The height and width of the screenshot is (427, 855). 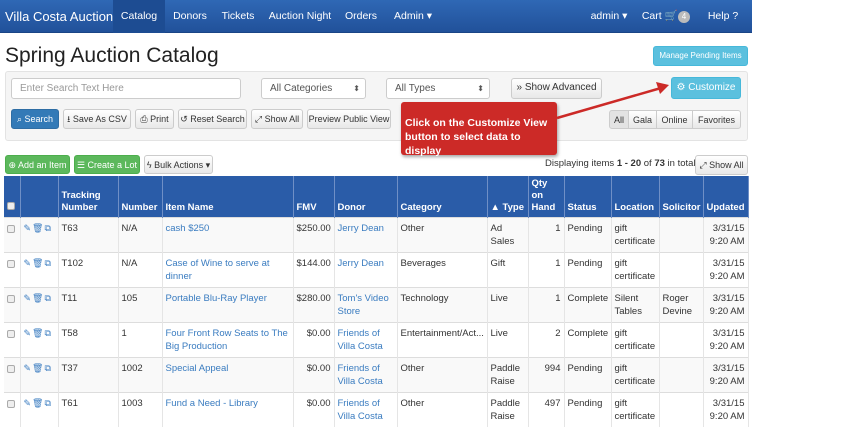 What do you see at coordinates (227, 235) in the screenshot?
I see `cell-item-name: cash $250` at bounding box center [227, 235].